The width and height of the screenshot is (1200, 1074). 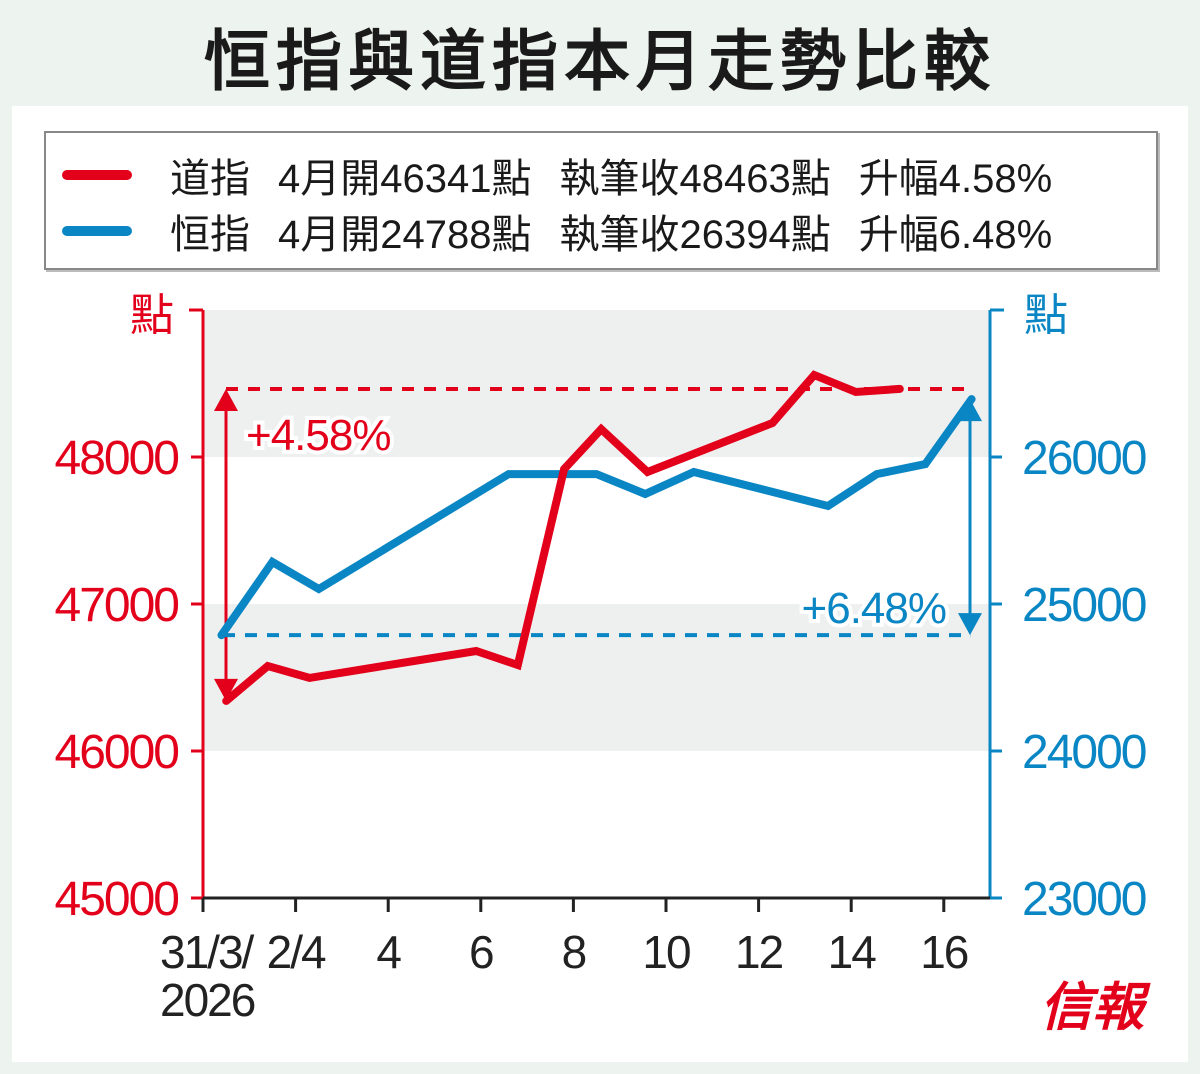 I want to click on x-tick-label-year: 2026, so click(x=207, y=1000).